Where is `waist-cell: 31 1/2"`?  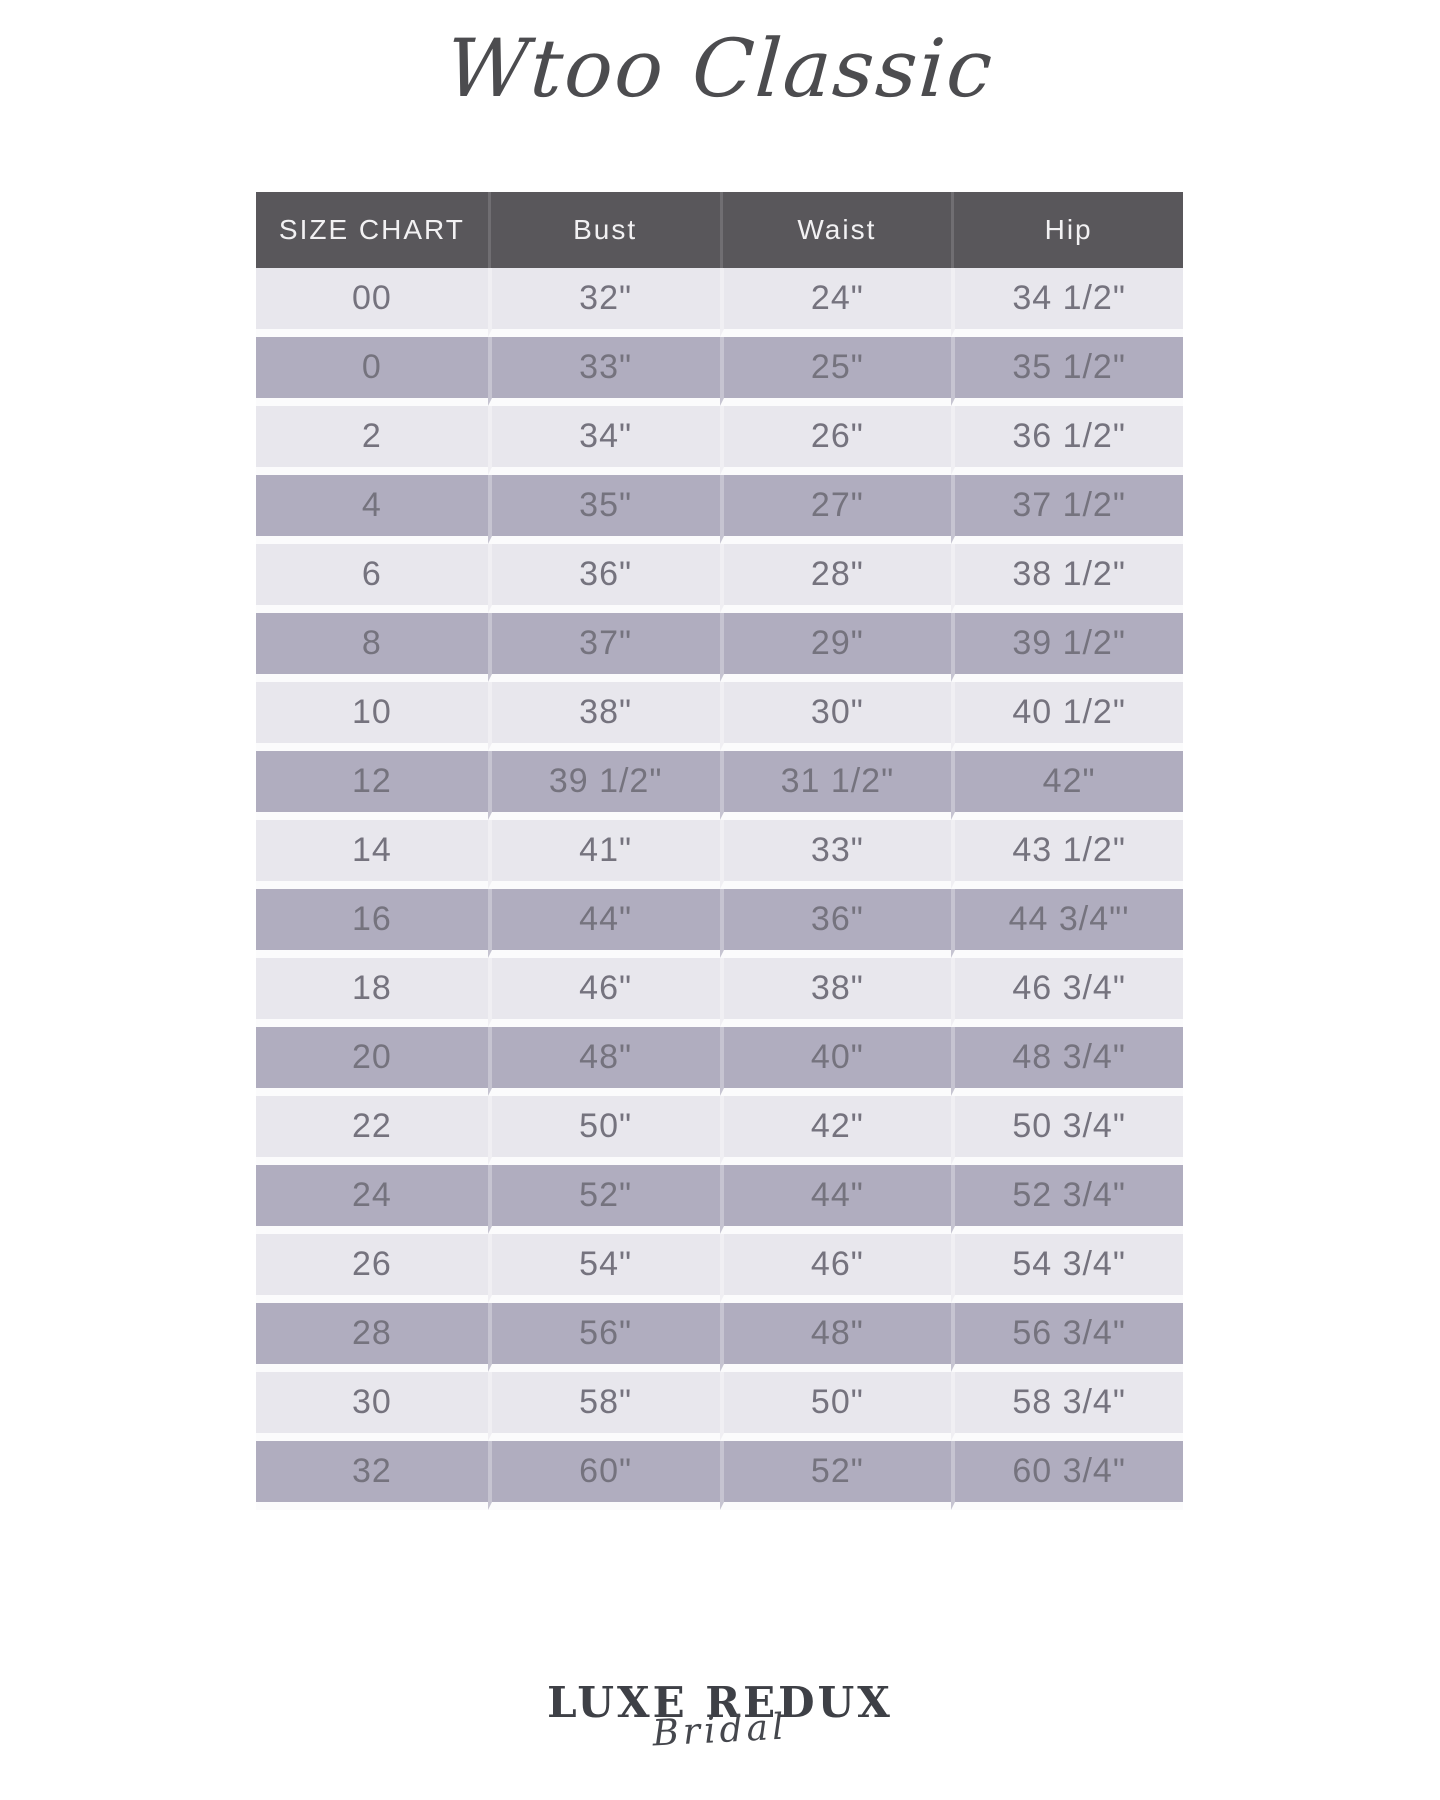 waist-cell: 31 1/2" is located at coordinates (835, 785).